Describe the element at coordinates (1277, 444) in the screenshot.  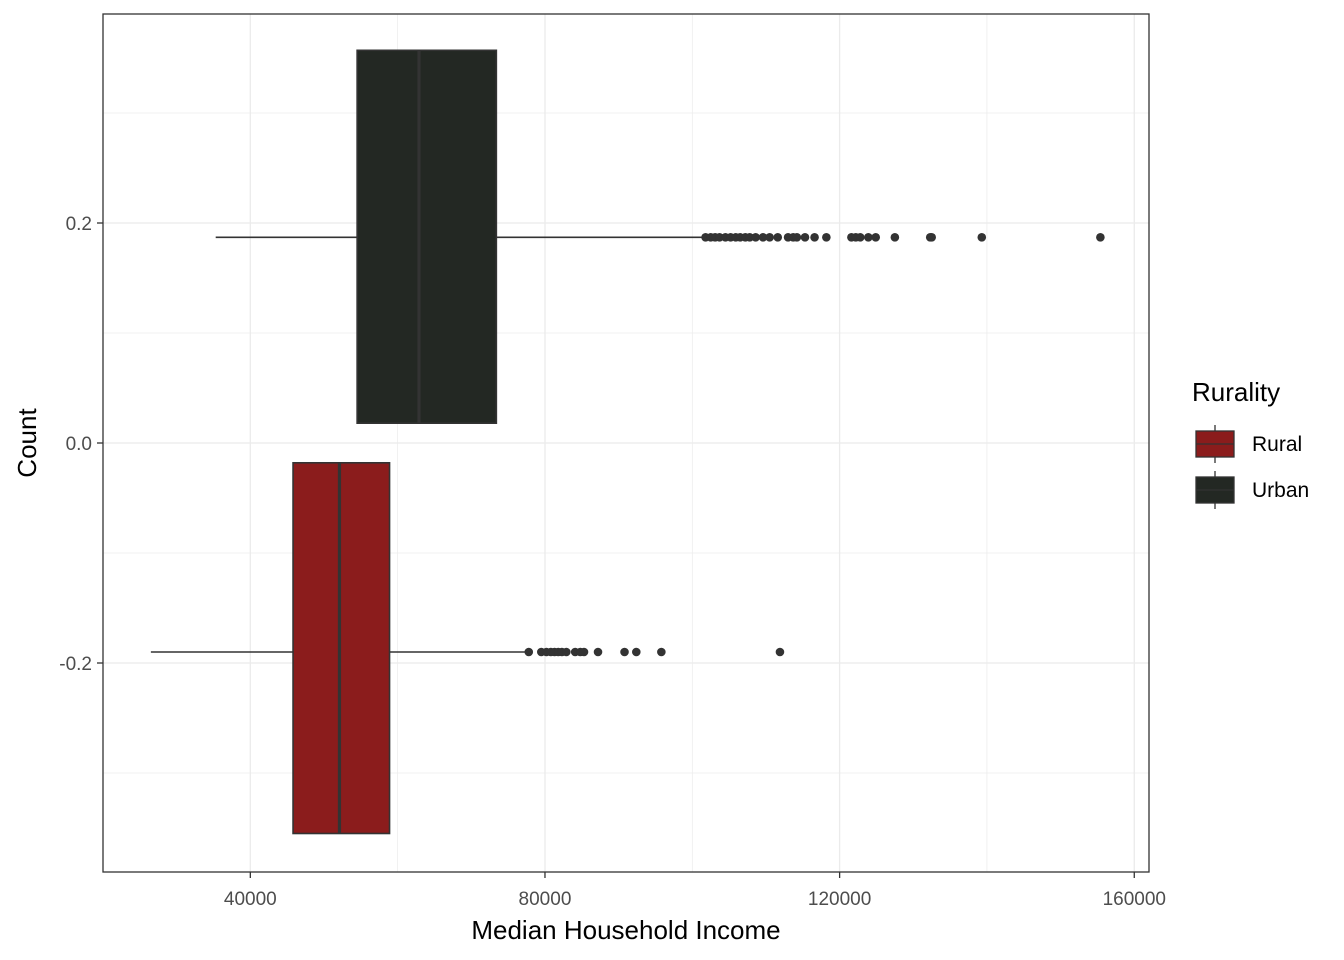
I see `legend-label: Rural` at that location.